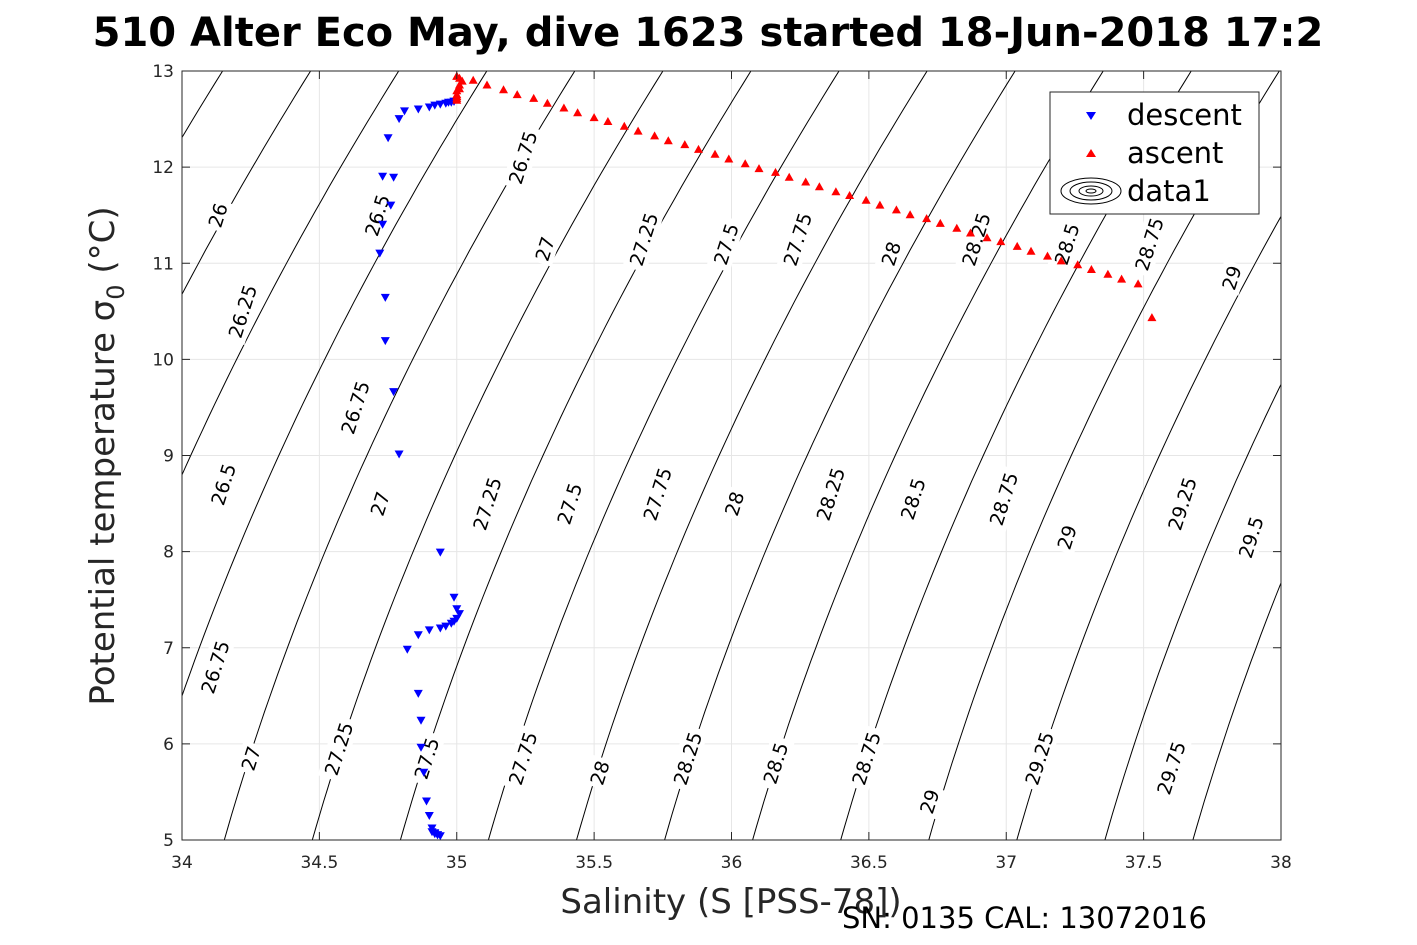 The width and height of the screenshot is (1417, 945). Describe the element at coordinates (182, 863) in the screenshot. I see `x-tick-label: 34` at that location.